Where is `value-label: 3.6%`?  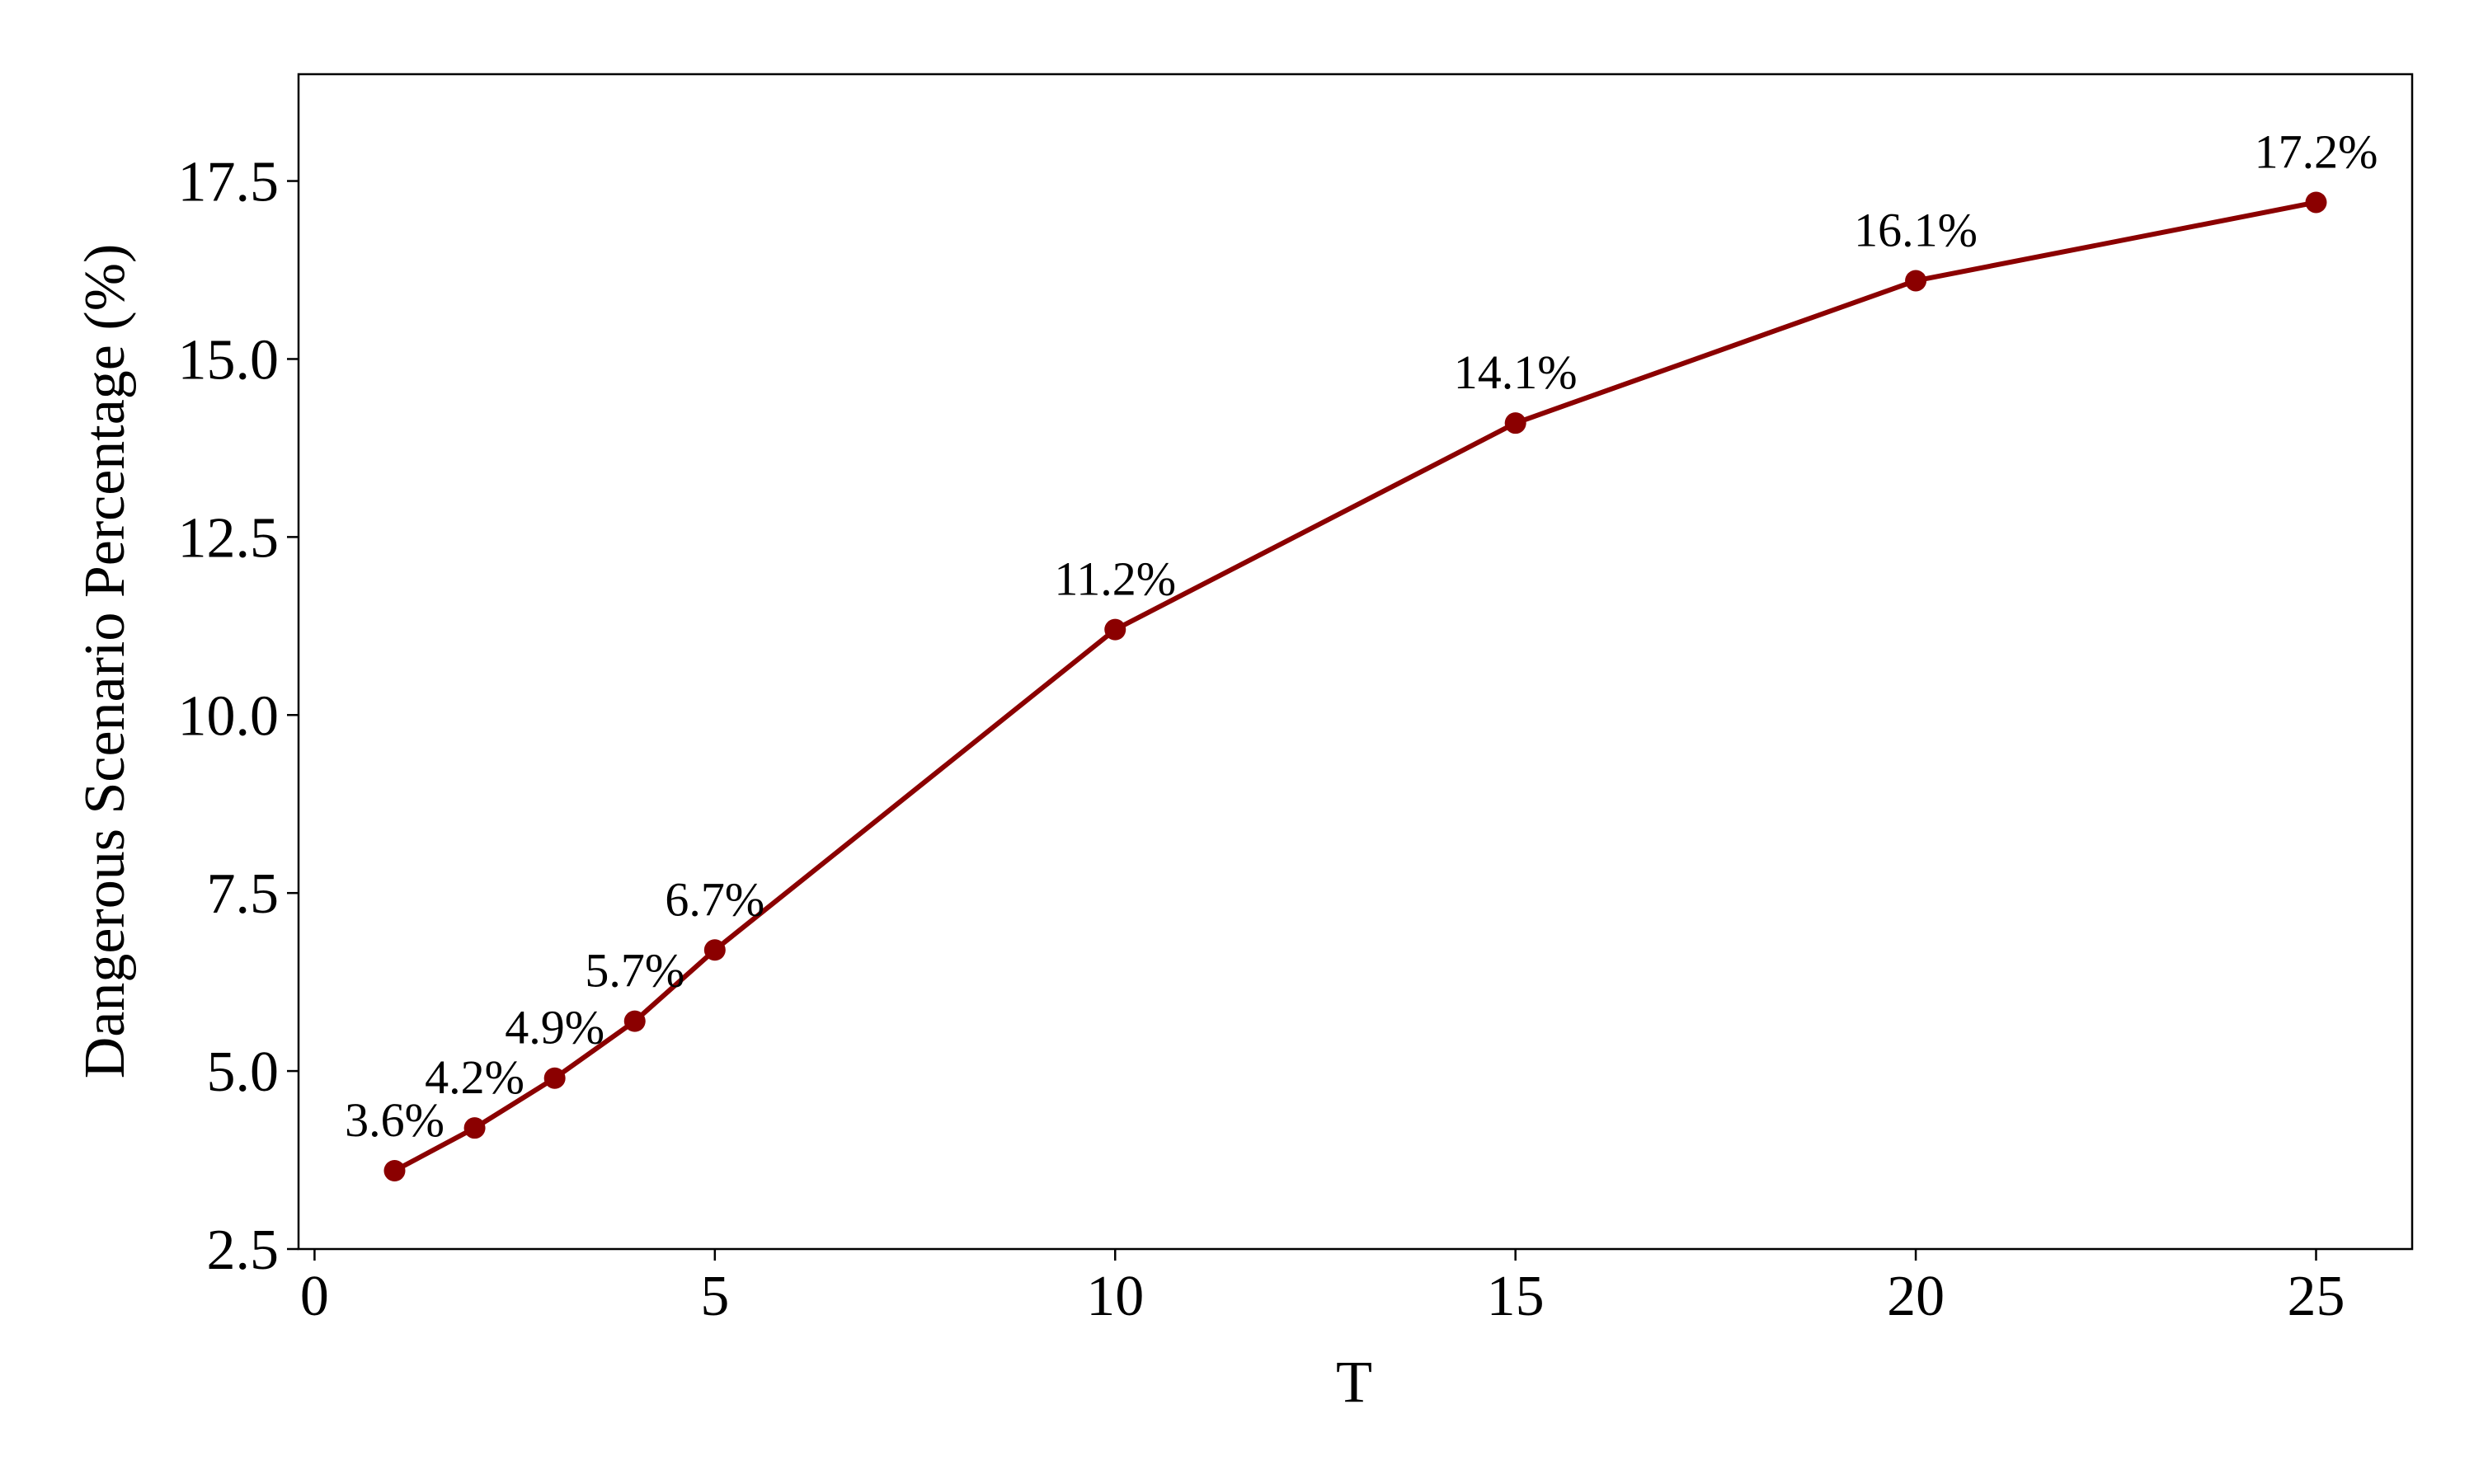
value-label: 3.6% is located at coordinates (394, 1120).